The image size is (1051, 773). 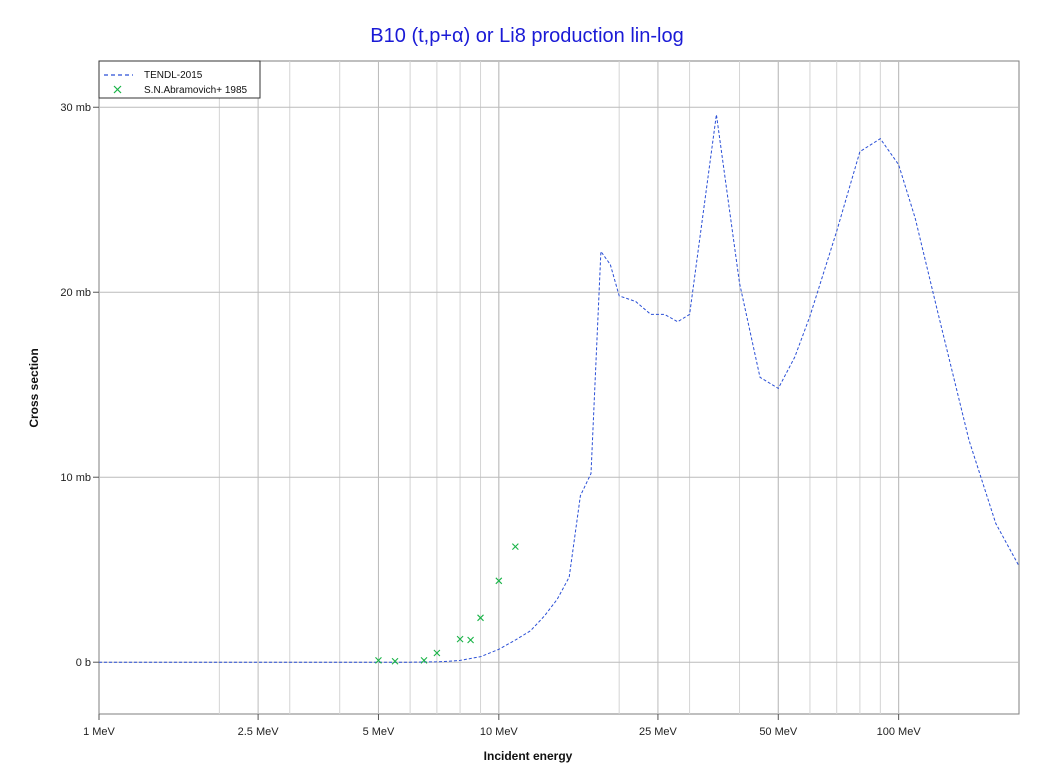 I want to click on x-tick-label: 2.5 MeV, so click(x=259, y=732).